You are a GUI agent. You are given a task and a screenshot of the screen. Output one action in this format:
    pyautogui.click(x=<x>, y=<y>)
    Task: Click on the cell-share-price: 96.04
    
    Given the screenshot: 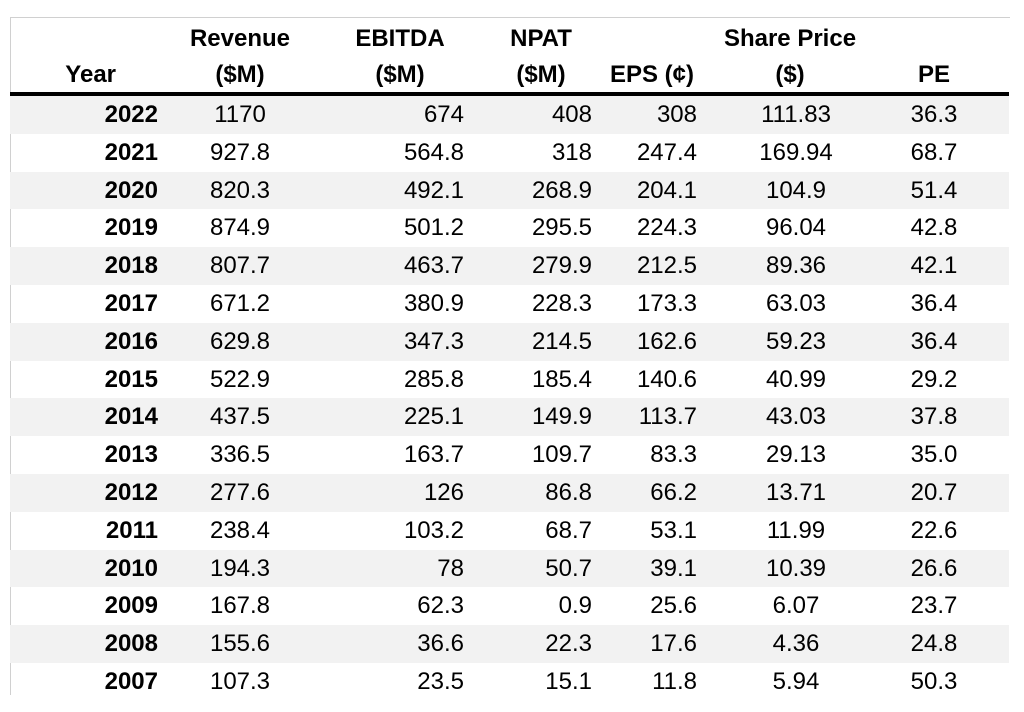 What is the action you would take?
    pyautogui.click(x=796, y=228)
    